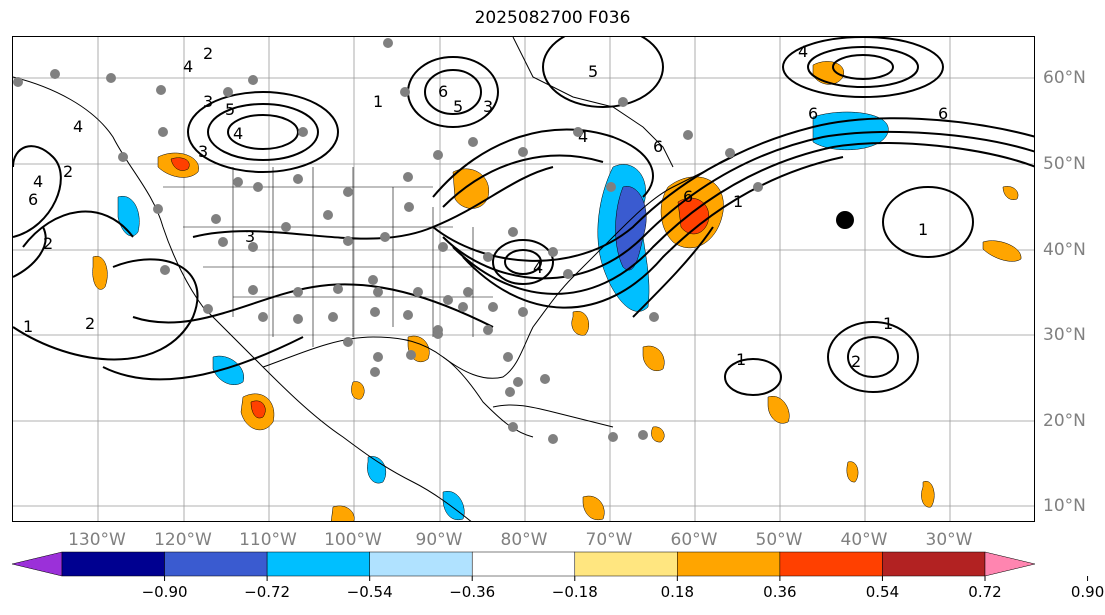 The width and height of the screenshot is (1105, 615). Describe the element at coordinates (949, 540) in the screenshot. I see `lon-label: 30°W` at that location.